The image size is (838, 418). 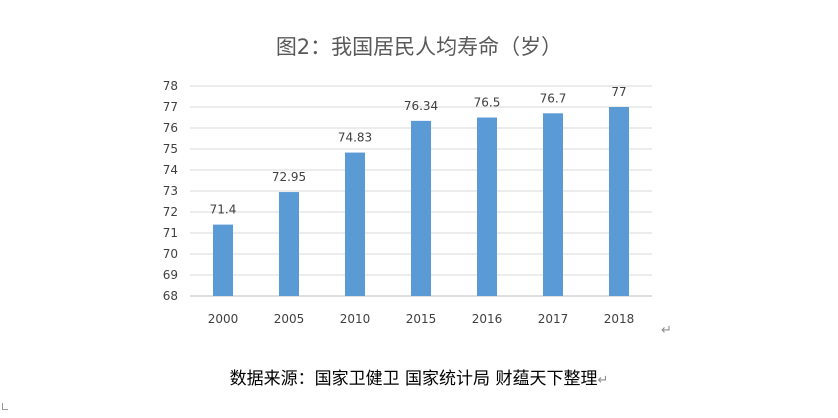 I want to click on y-tick-label: 78, so click(x=170, y=86).